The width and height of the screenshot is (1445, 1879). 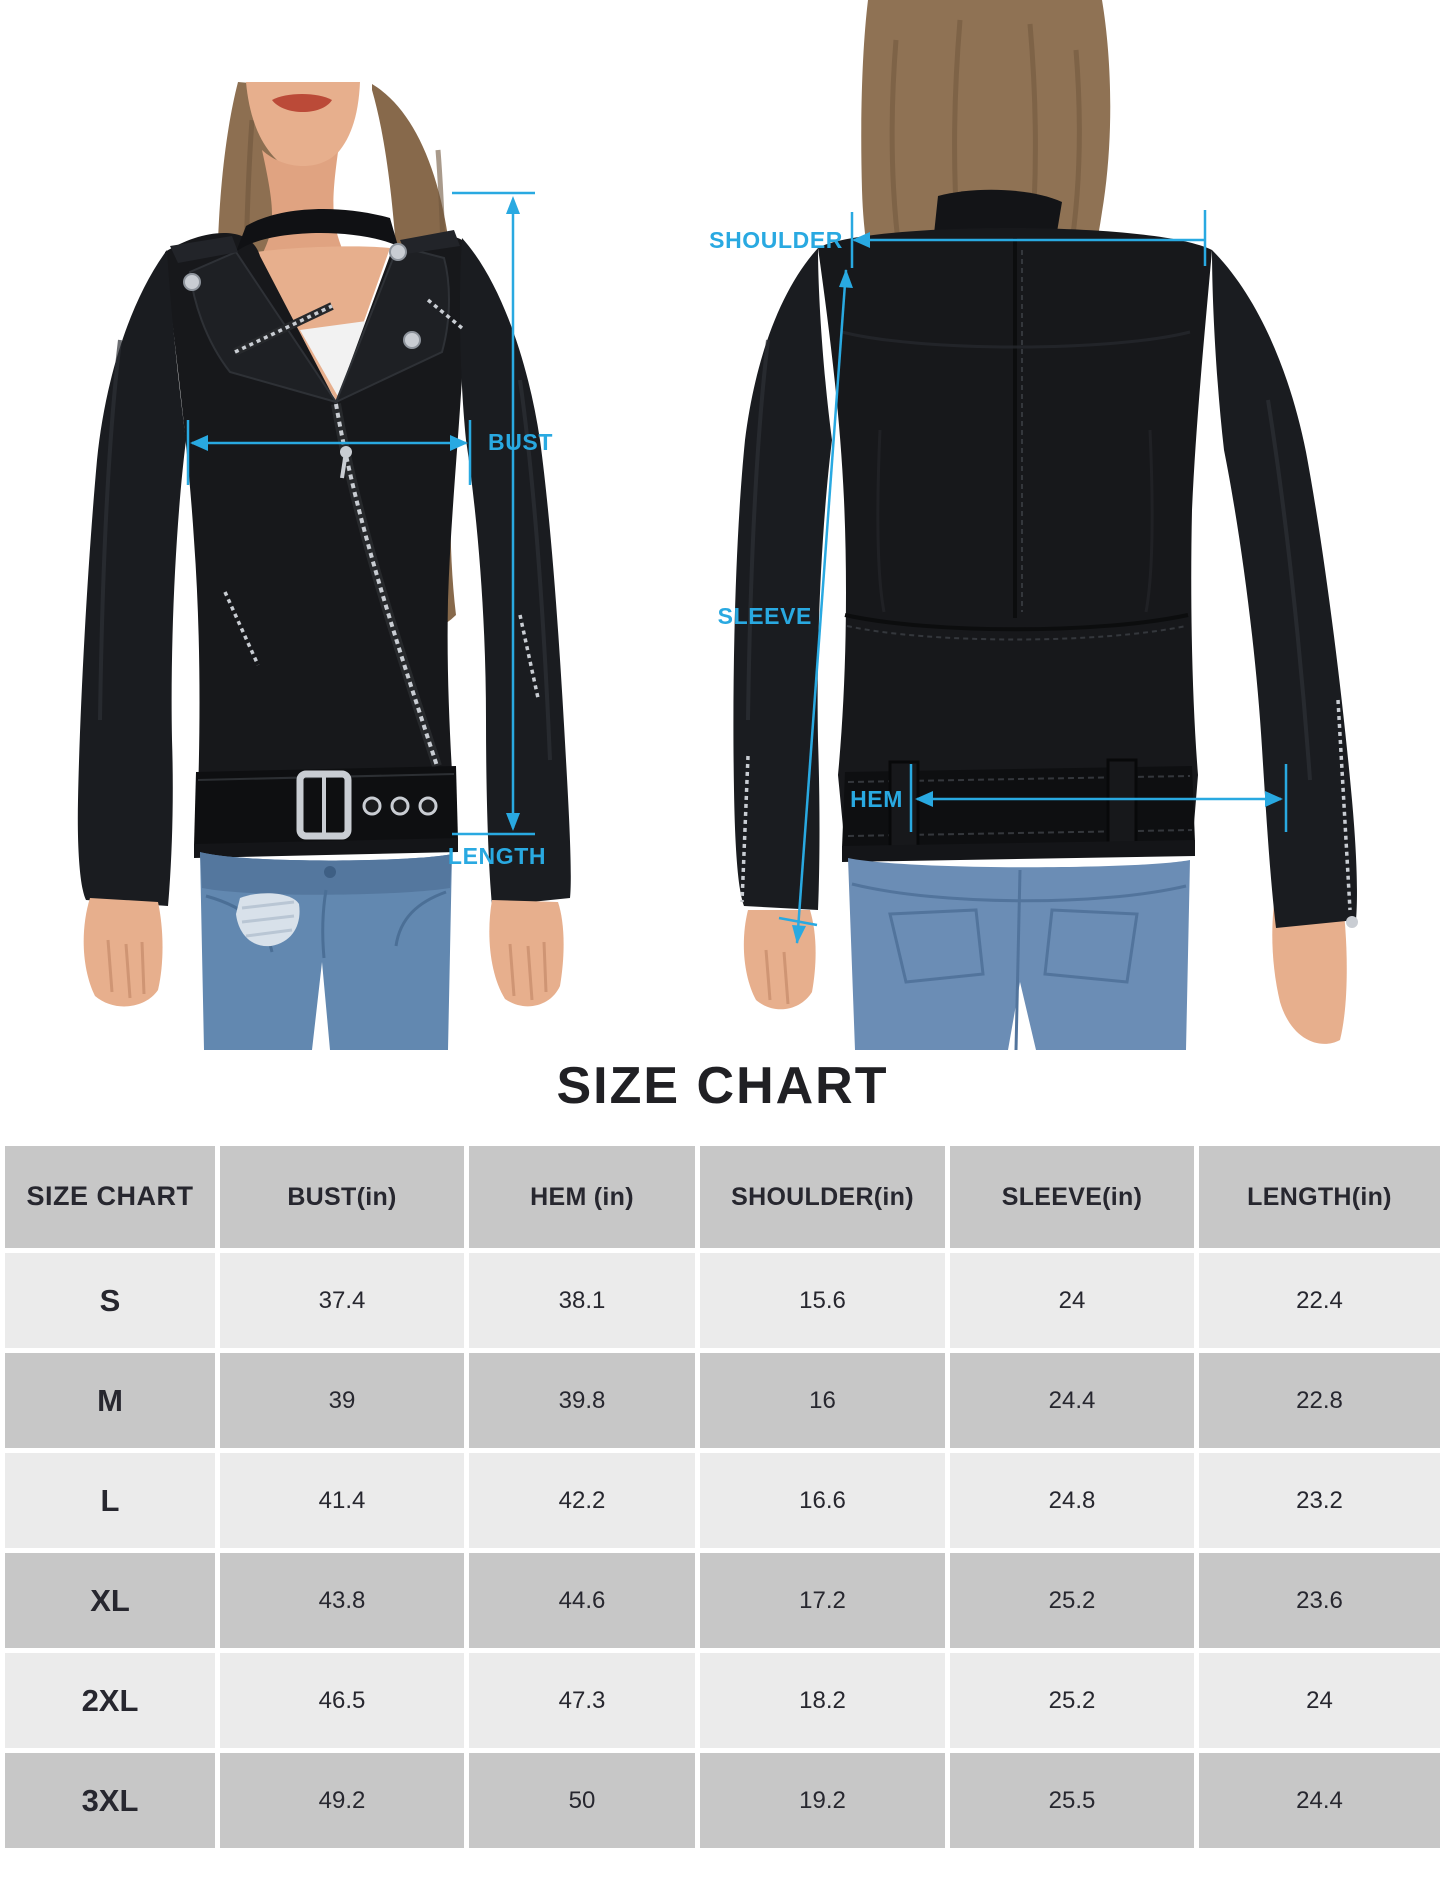 What do you see at coordinates (582, 1700) in the screenshot?
I see `value-cell: 47.3` at bounding box center [582, 1700].